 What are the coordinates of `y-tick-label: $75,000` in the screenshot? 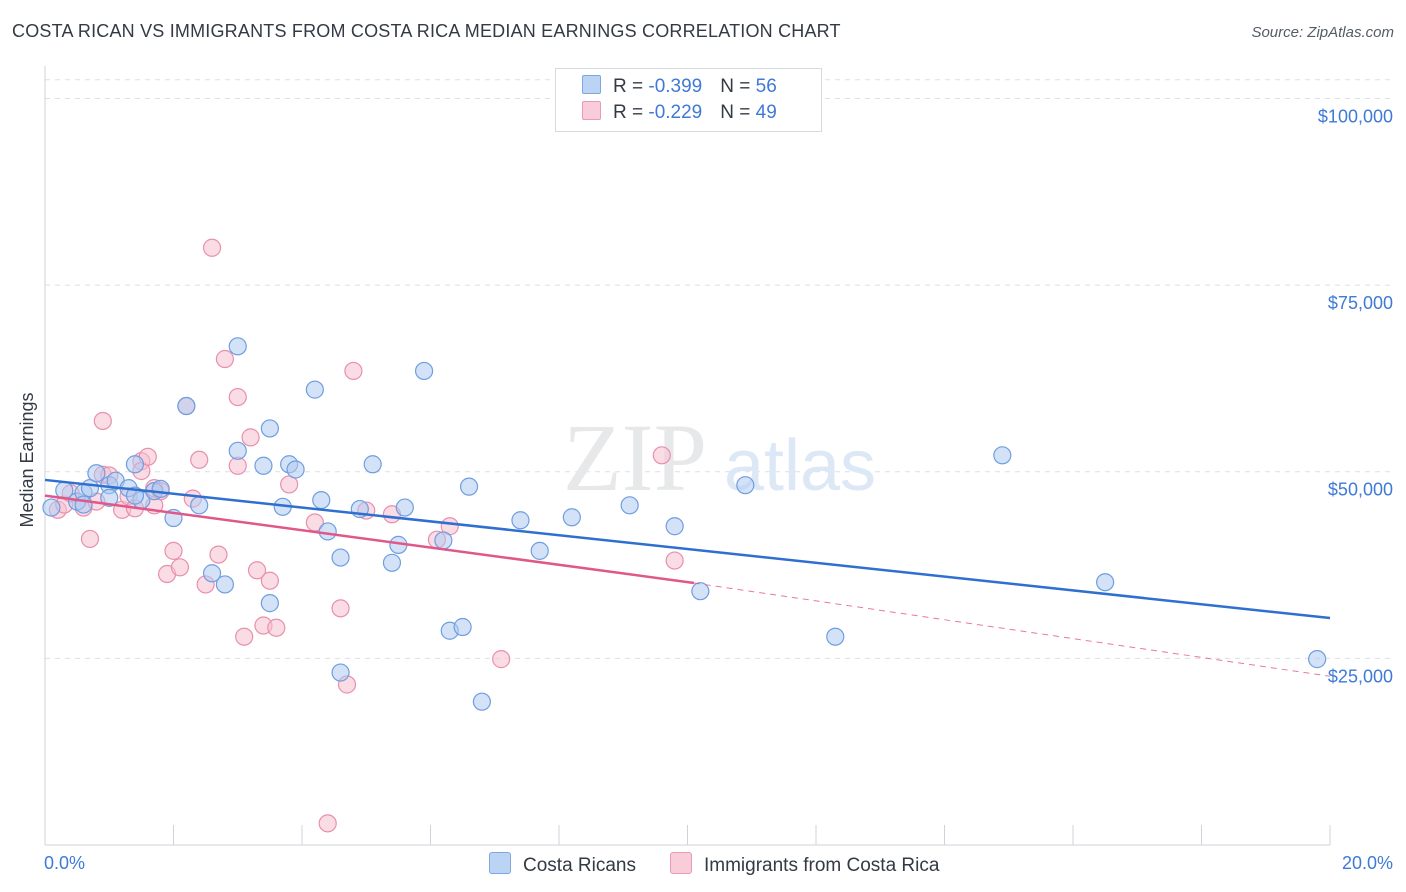 It's located at (1360, 303).